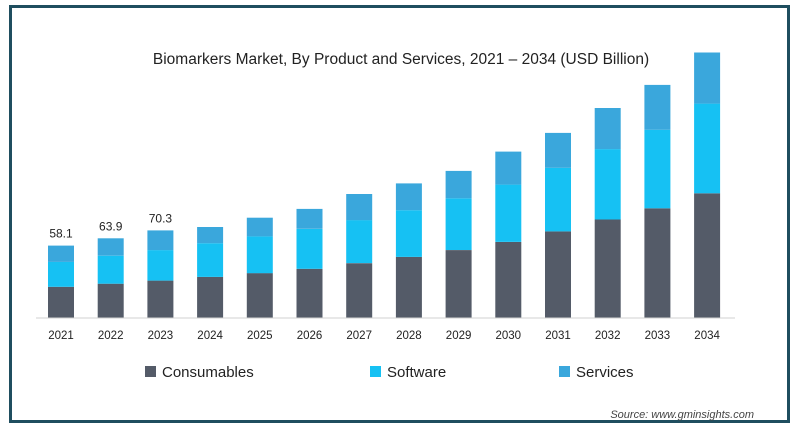  What do you see at coordinates (259, 255) in the screenshot?
I see `bar-software-2025` at bounding box center [259, 255].